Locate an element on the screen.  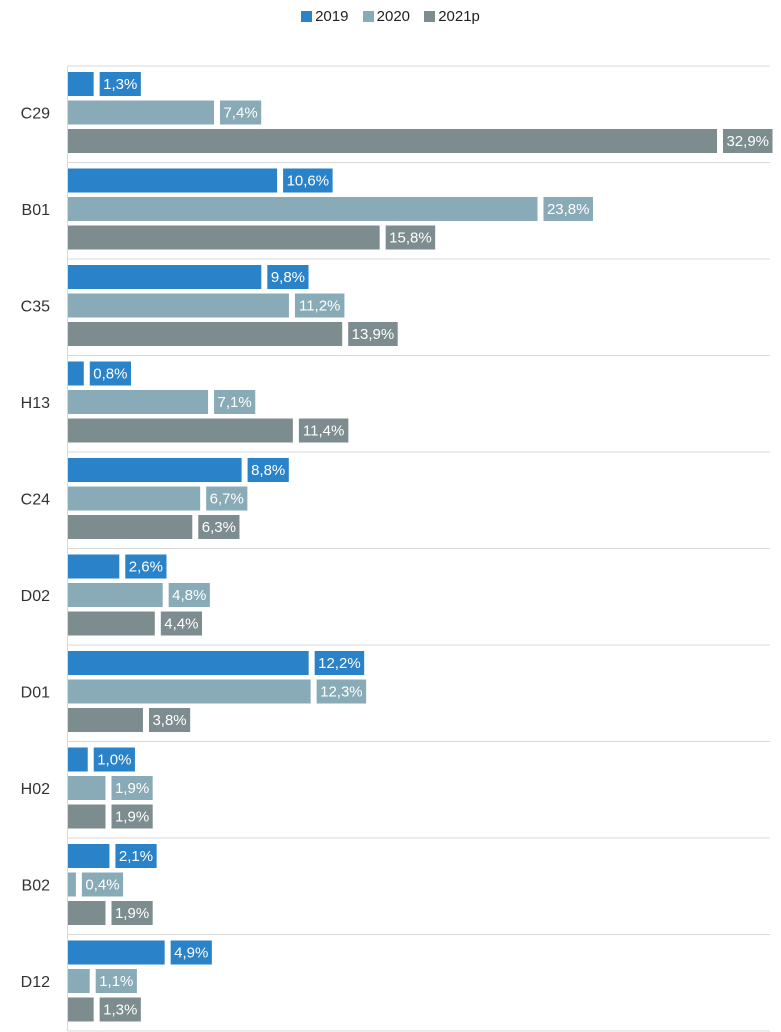
category-label: D02 is located at coordinates (35, 596).